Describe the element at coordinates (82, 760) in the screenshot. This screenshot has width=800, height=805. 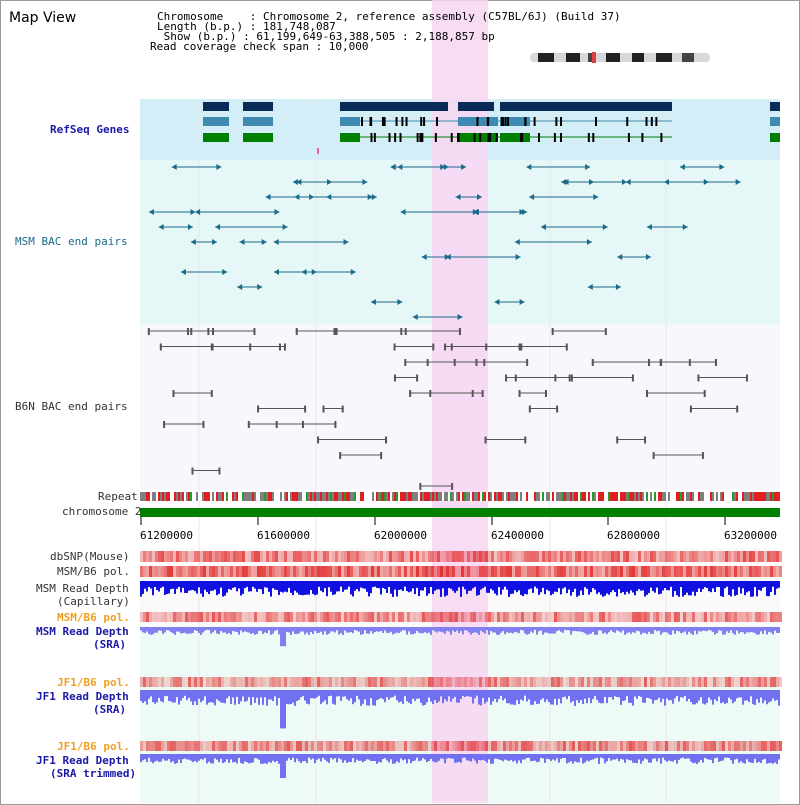
I see `jf1-read-depth-trimmed-label: JF1 Read Depth` at that location.